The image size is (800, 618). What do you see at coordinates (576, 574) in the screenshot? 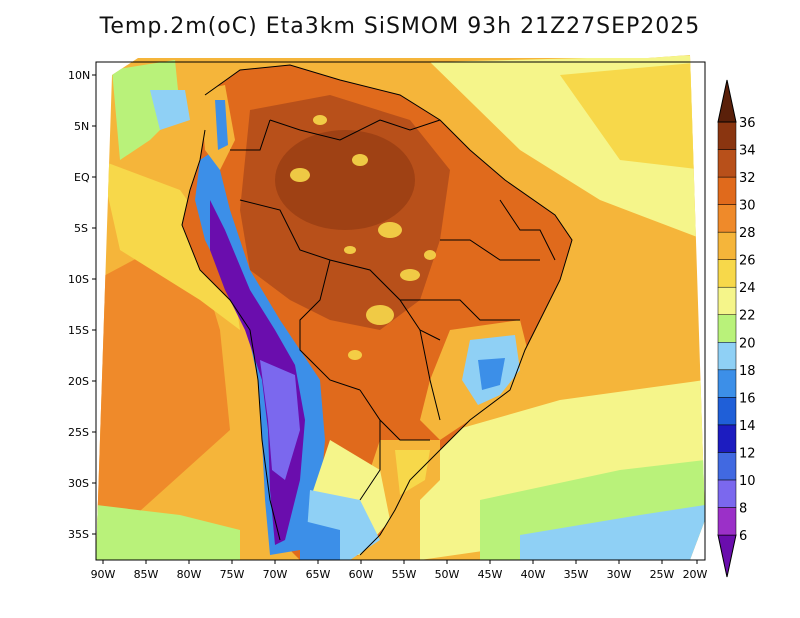
I see `lon-label-35w: 35W` at bounding box center [576, 574].